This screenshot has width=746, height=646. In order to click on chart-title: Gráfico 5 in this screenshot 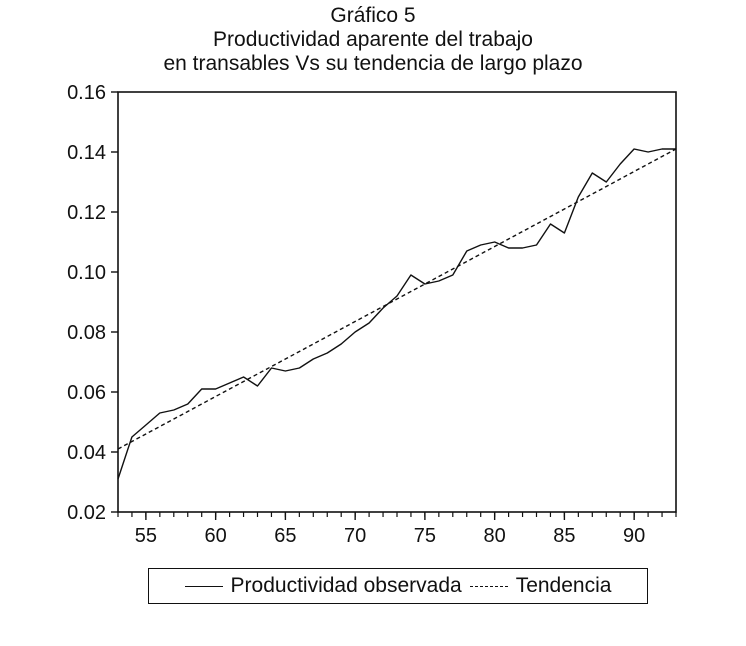, I will do `click(373, 15)`.